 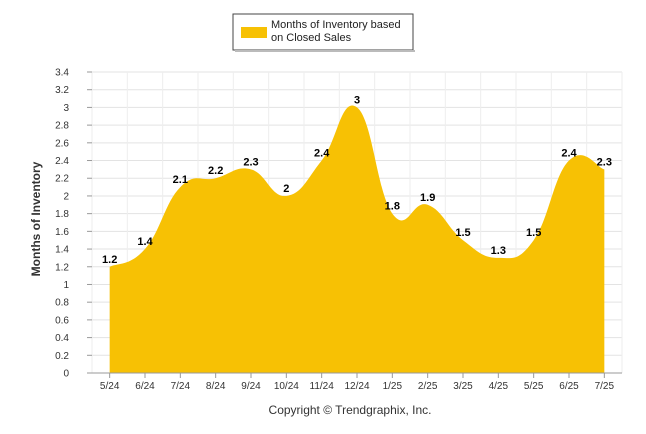 I want to click on data-label: 1.8, so click(x=392, y=207).